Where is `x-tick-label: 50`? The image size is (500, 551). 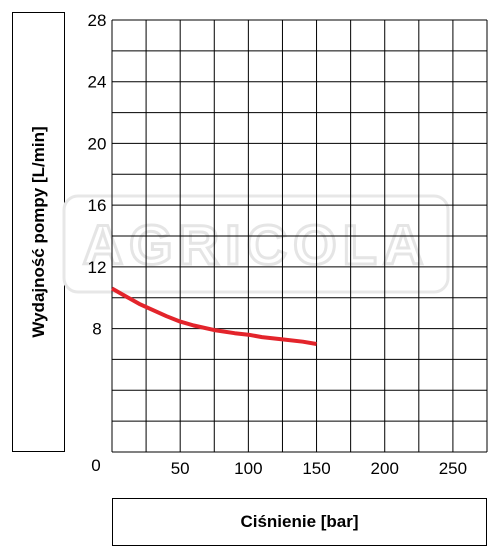
x-tick-label: 50 is located at coordinates (180, 468).